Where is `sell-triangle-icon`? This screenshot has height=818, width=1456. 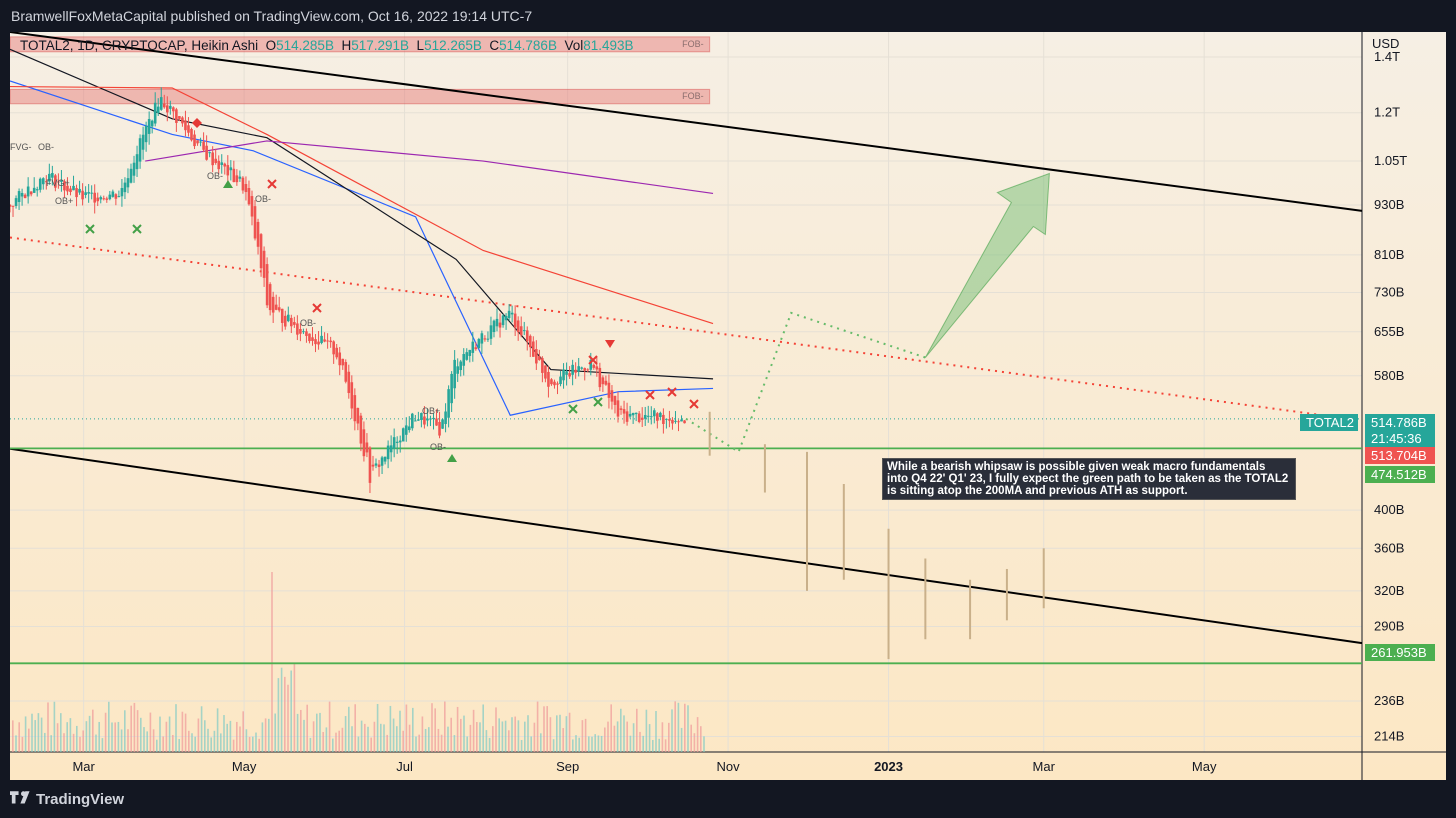 sell-triangle-icon is located at coordinates (610, 344).